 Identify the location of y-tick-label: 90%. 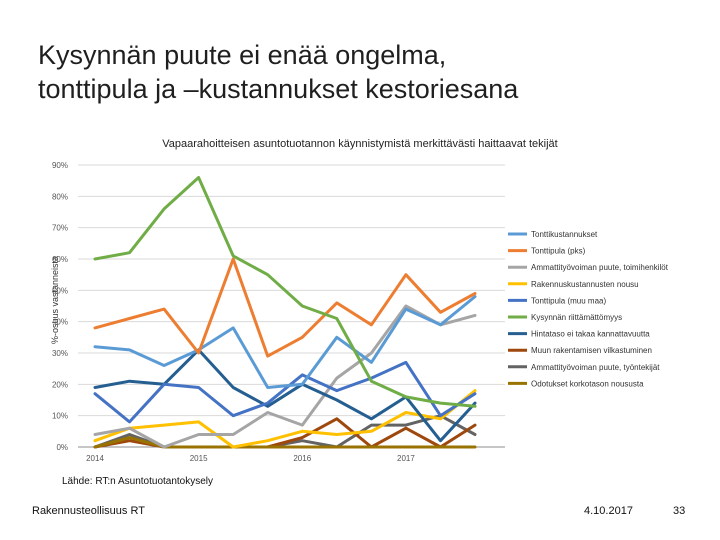
(60, 165).